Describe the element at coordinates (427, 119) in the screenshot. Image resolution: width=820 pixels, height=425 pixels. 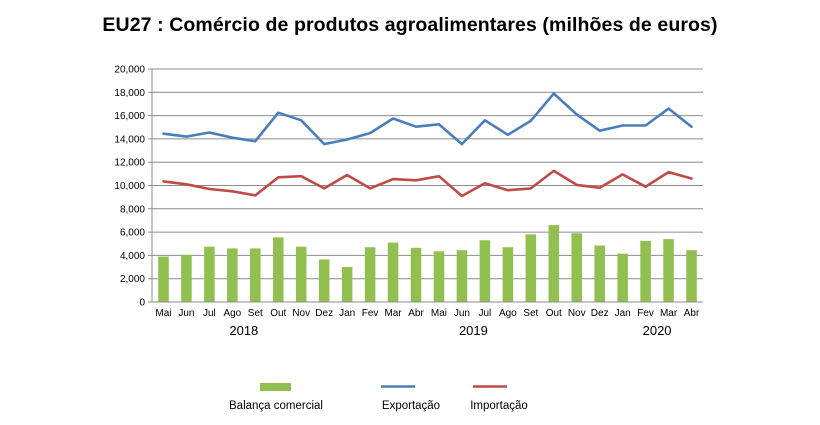
I see `series-line-exporta-o` at that location.